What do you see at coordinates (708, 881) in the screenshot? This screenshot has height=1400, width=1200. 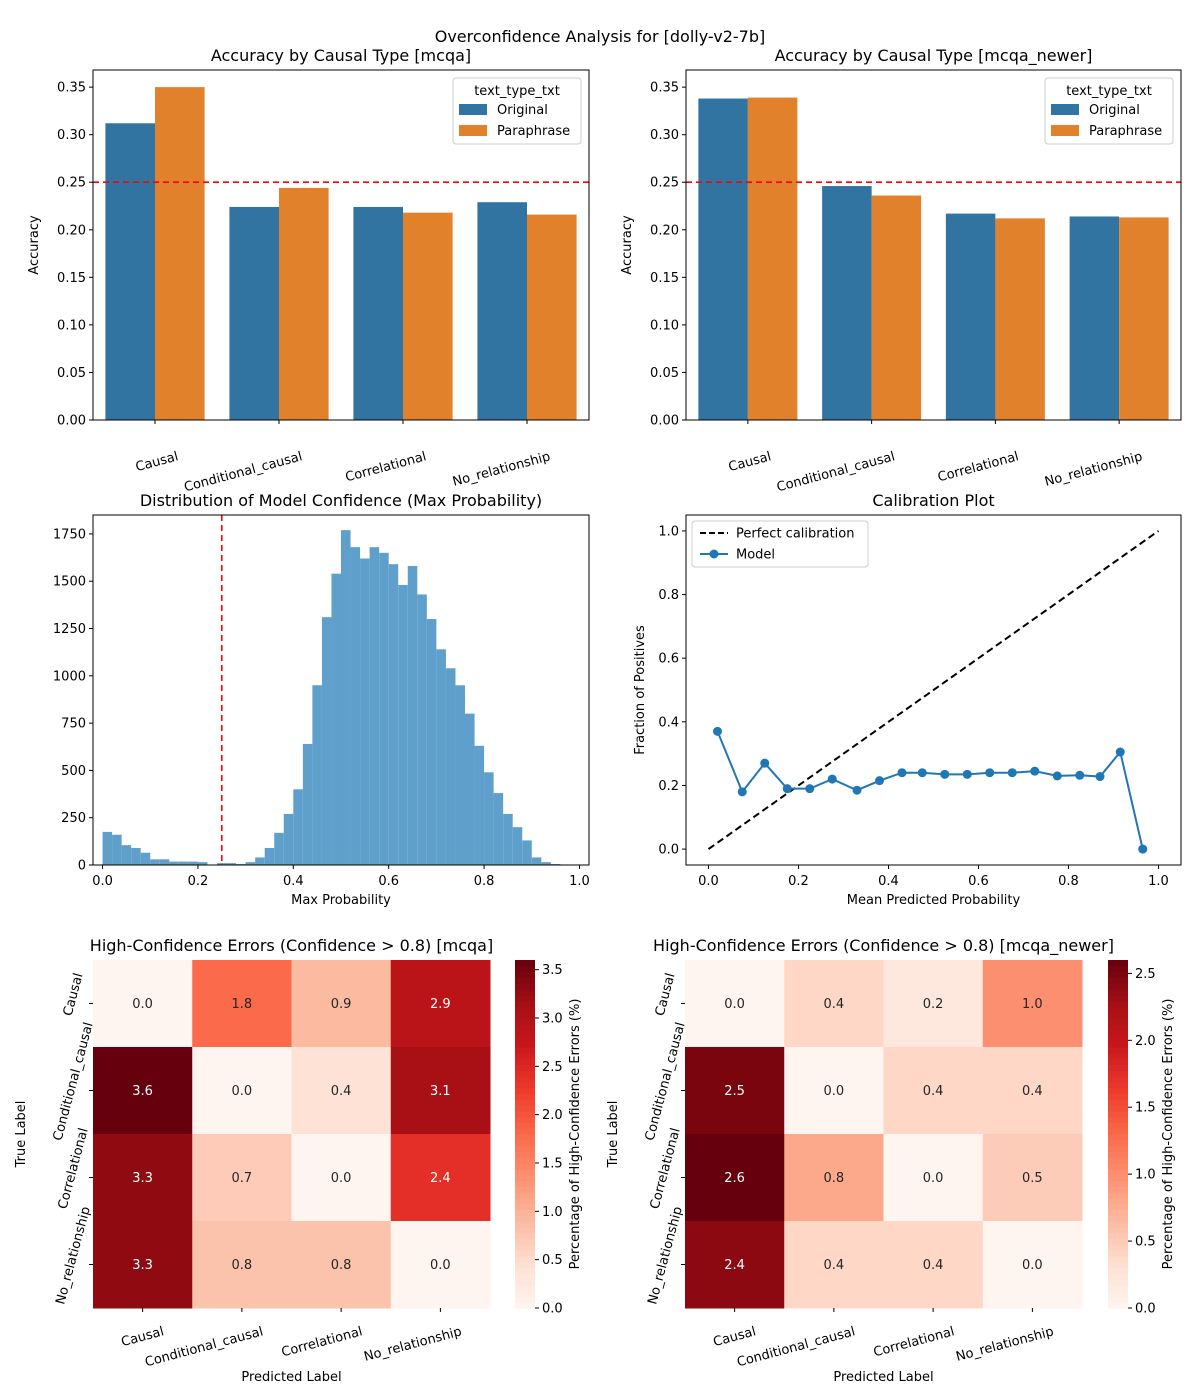 I see `calibration-xtick-label: 0.0` at bounding box center [708, 881].